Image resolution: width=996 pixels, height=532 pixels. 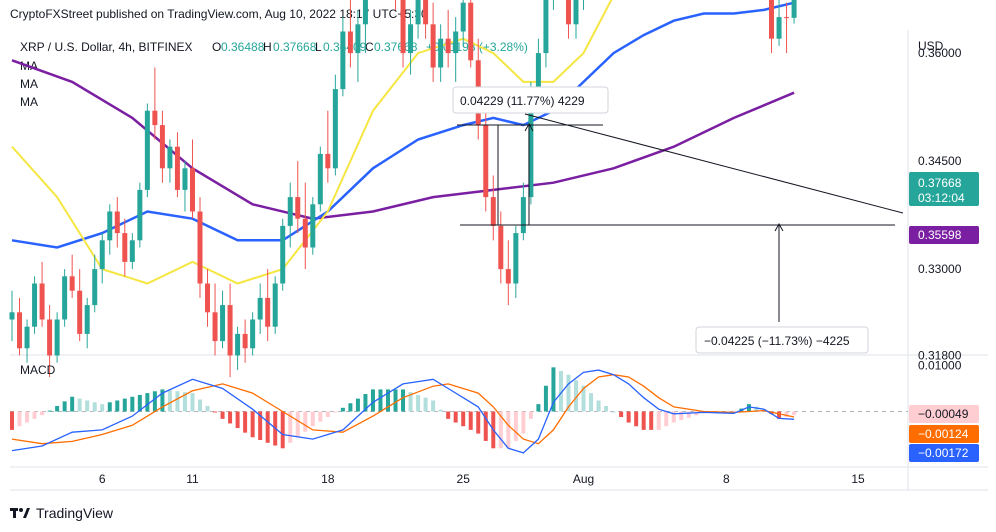 What do you see at coordinates (464, 479) in the screenshot?
I see `x-tick-label: 25` at bounding box center [464, 479].